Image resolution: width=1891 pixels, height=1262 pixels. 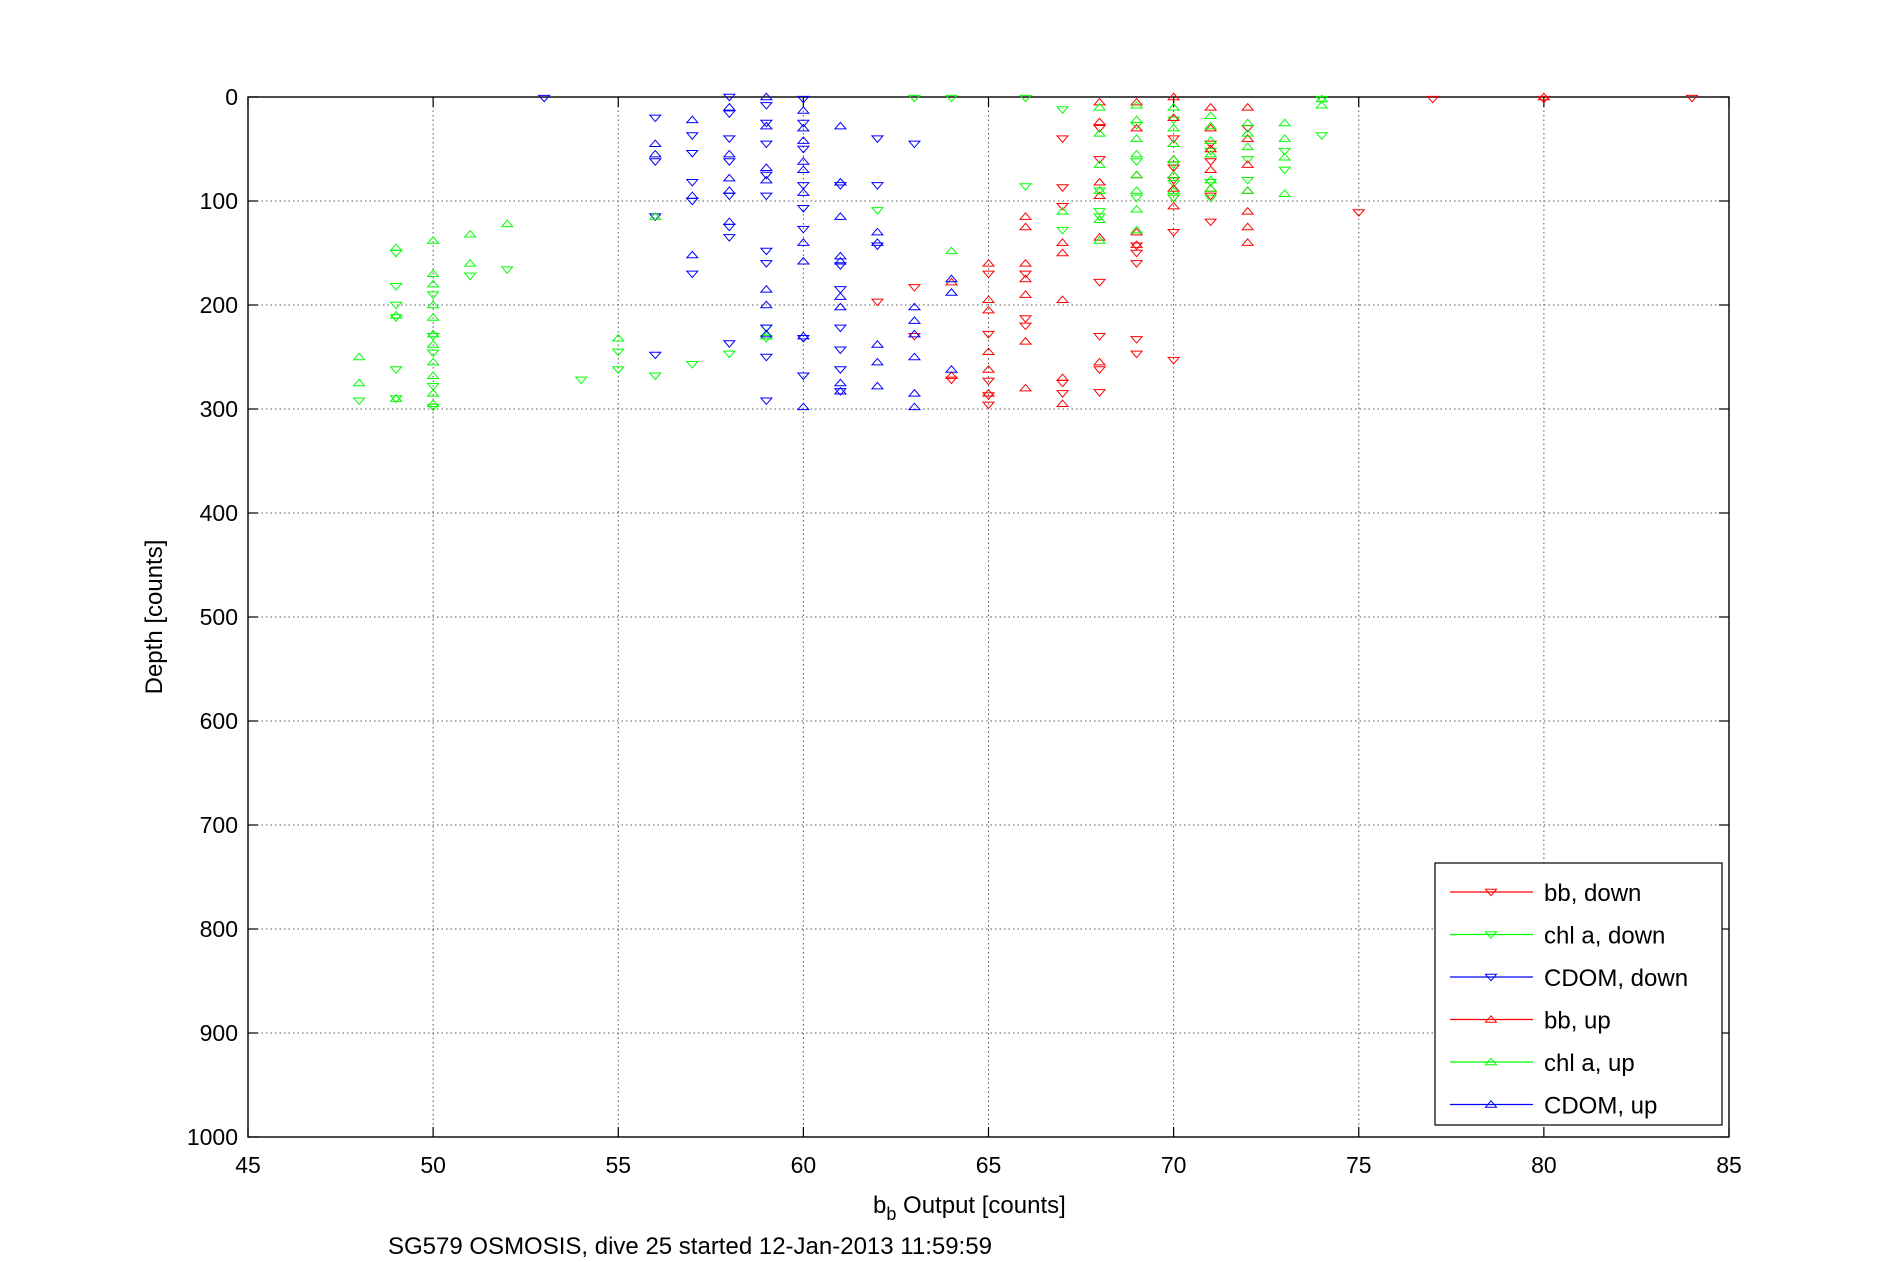 I want to click on x-tick-label: 70, so click(x=1174, y=1165).